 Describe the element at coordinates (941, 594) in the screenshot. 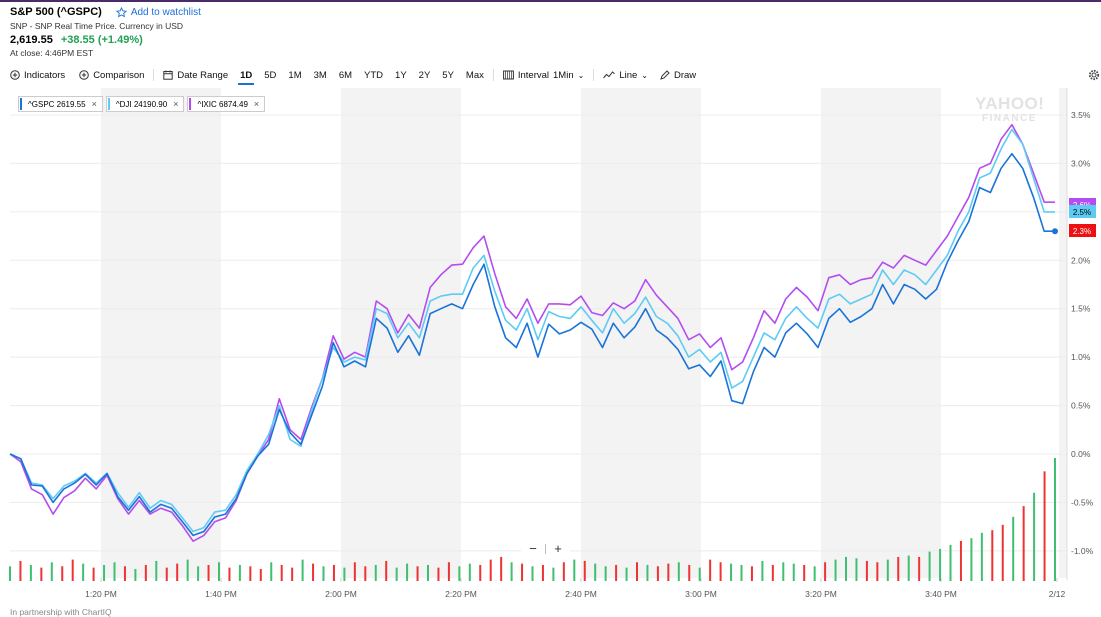

I see `x-tick-label: 3:40 PM` at that location.